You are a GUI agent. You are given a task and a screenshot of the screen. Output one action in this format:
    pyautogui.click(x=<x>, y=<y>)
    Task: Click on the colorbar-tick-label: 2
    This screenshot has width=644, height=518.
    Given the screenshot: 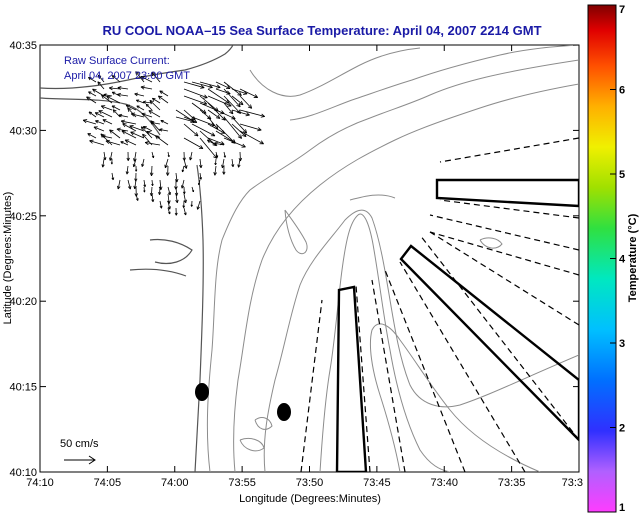 What is the action you would take?
    pyautogui.click(x=622, y=429)
    